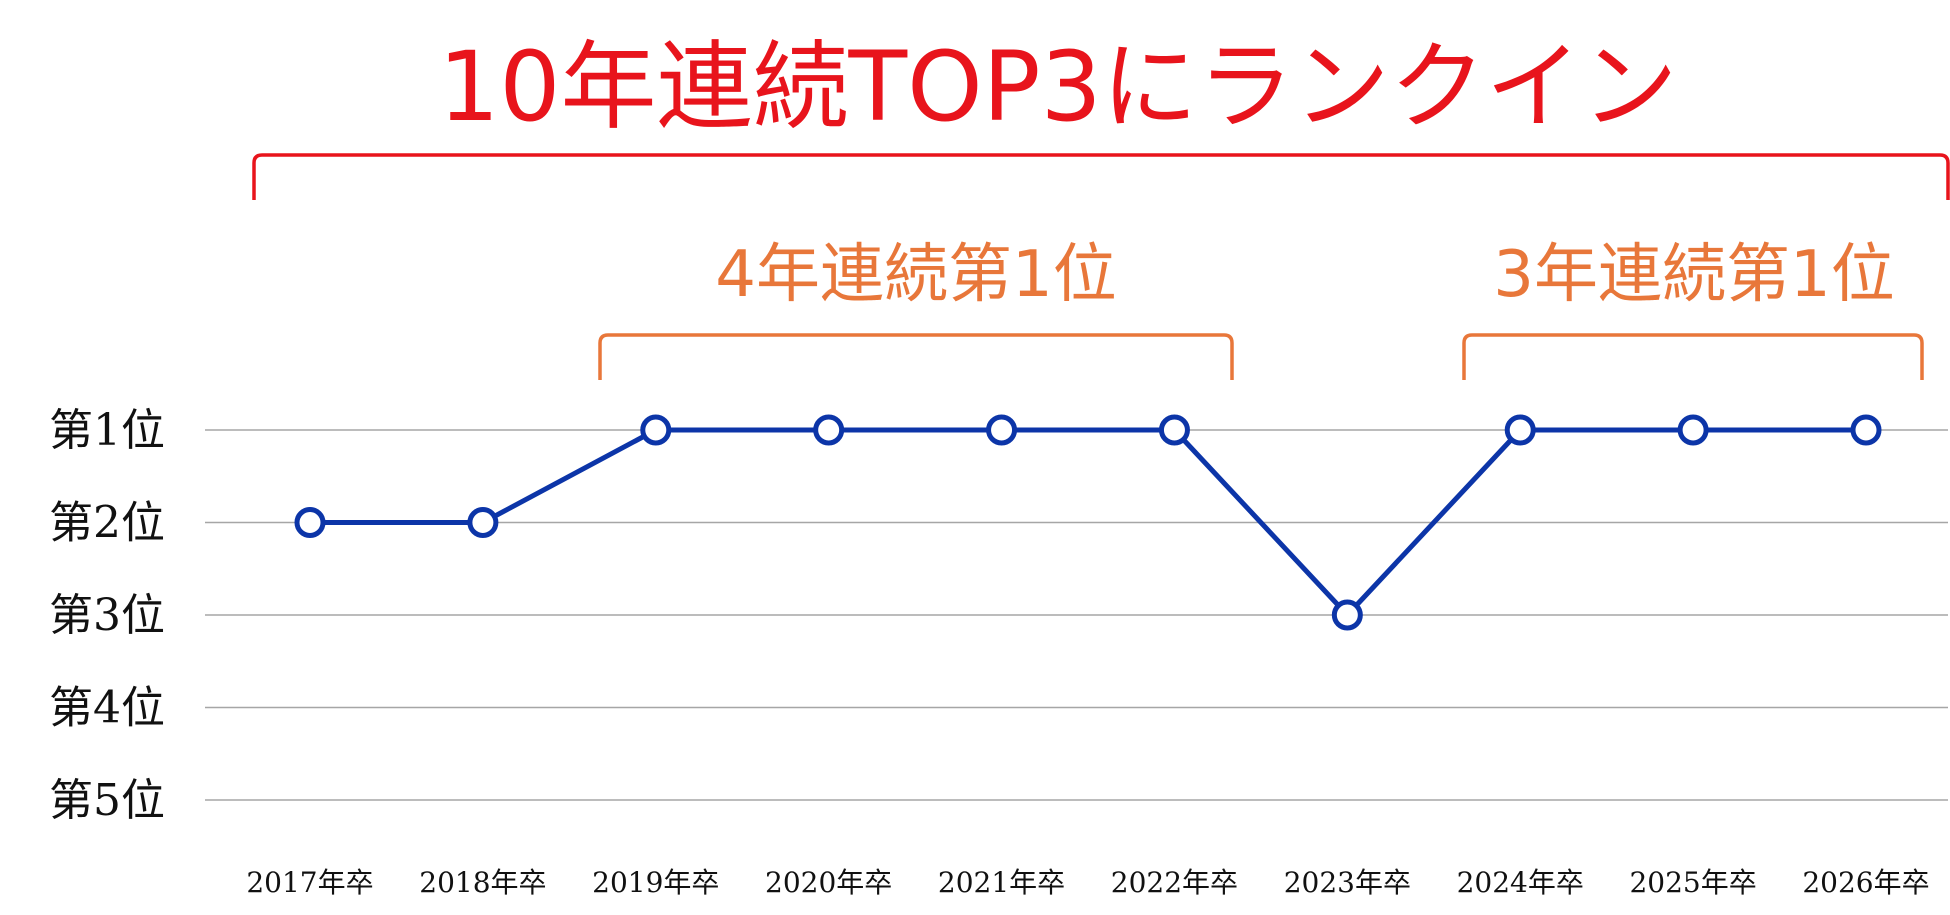  I want to click on x-tick-label: 2019年卒, so click(655, 882).